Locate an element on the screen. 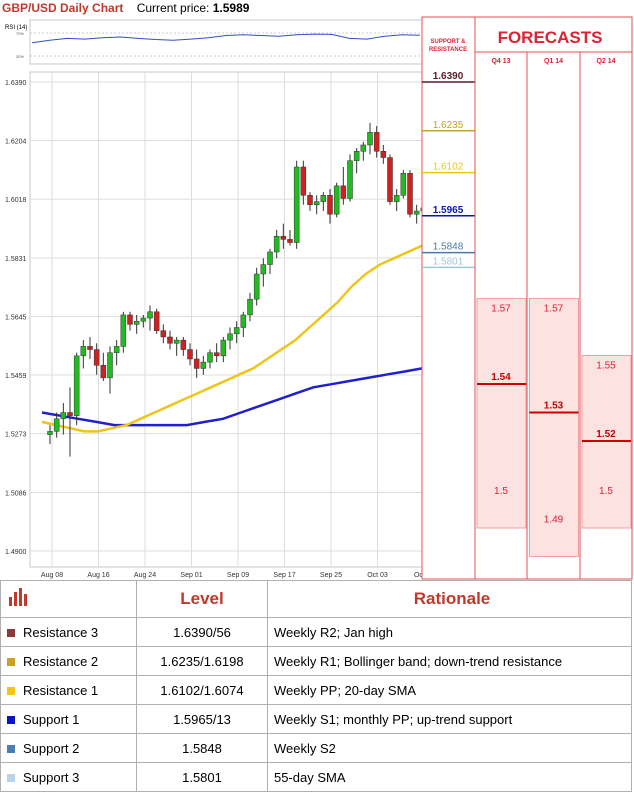 The height and width of the screenshot is (792, 634). rsi-level-30: 30% is located at coordinates (20, 56).